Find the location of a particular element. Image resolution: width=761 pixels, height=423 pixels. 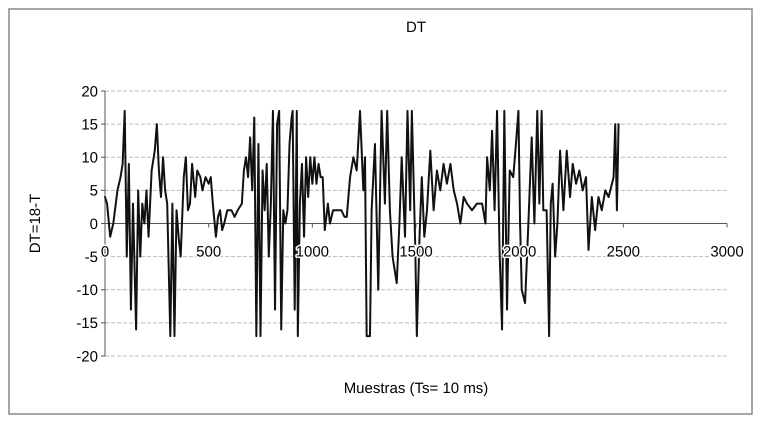

x-axis-title: Muestras (Ts= 10 ms) is located at coordinates (416, 388).